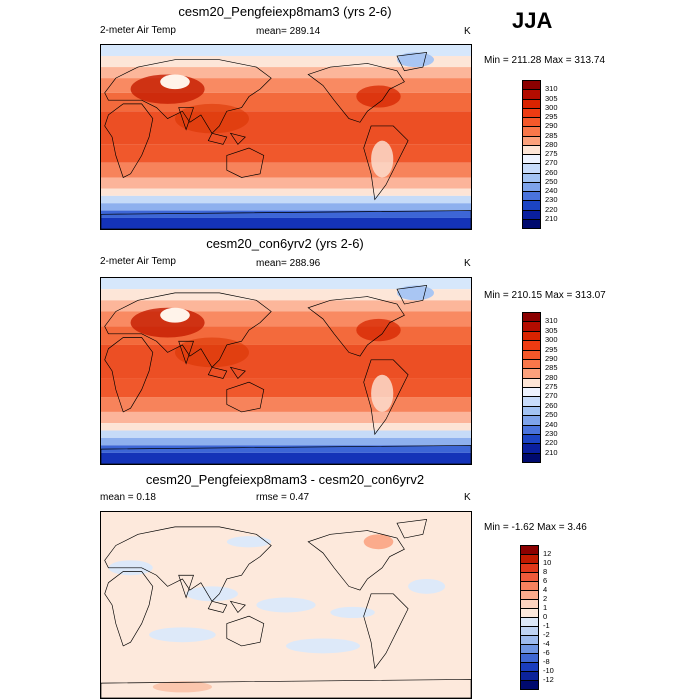  I want to click on colorbar-tick-label: -1, so click(546, 625).